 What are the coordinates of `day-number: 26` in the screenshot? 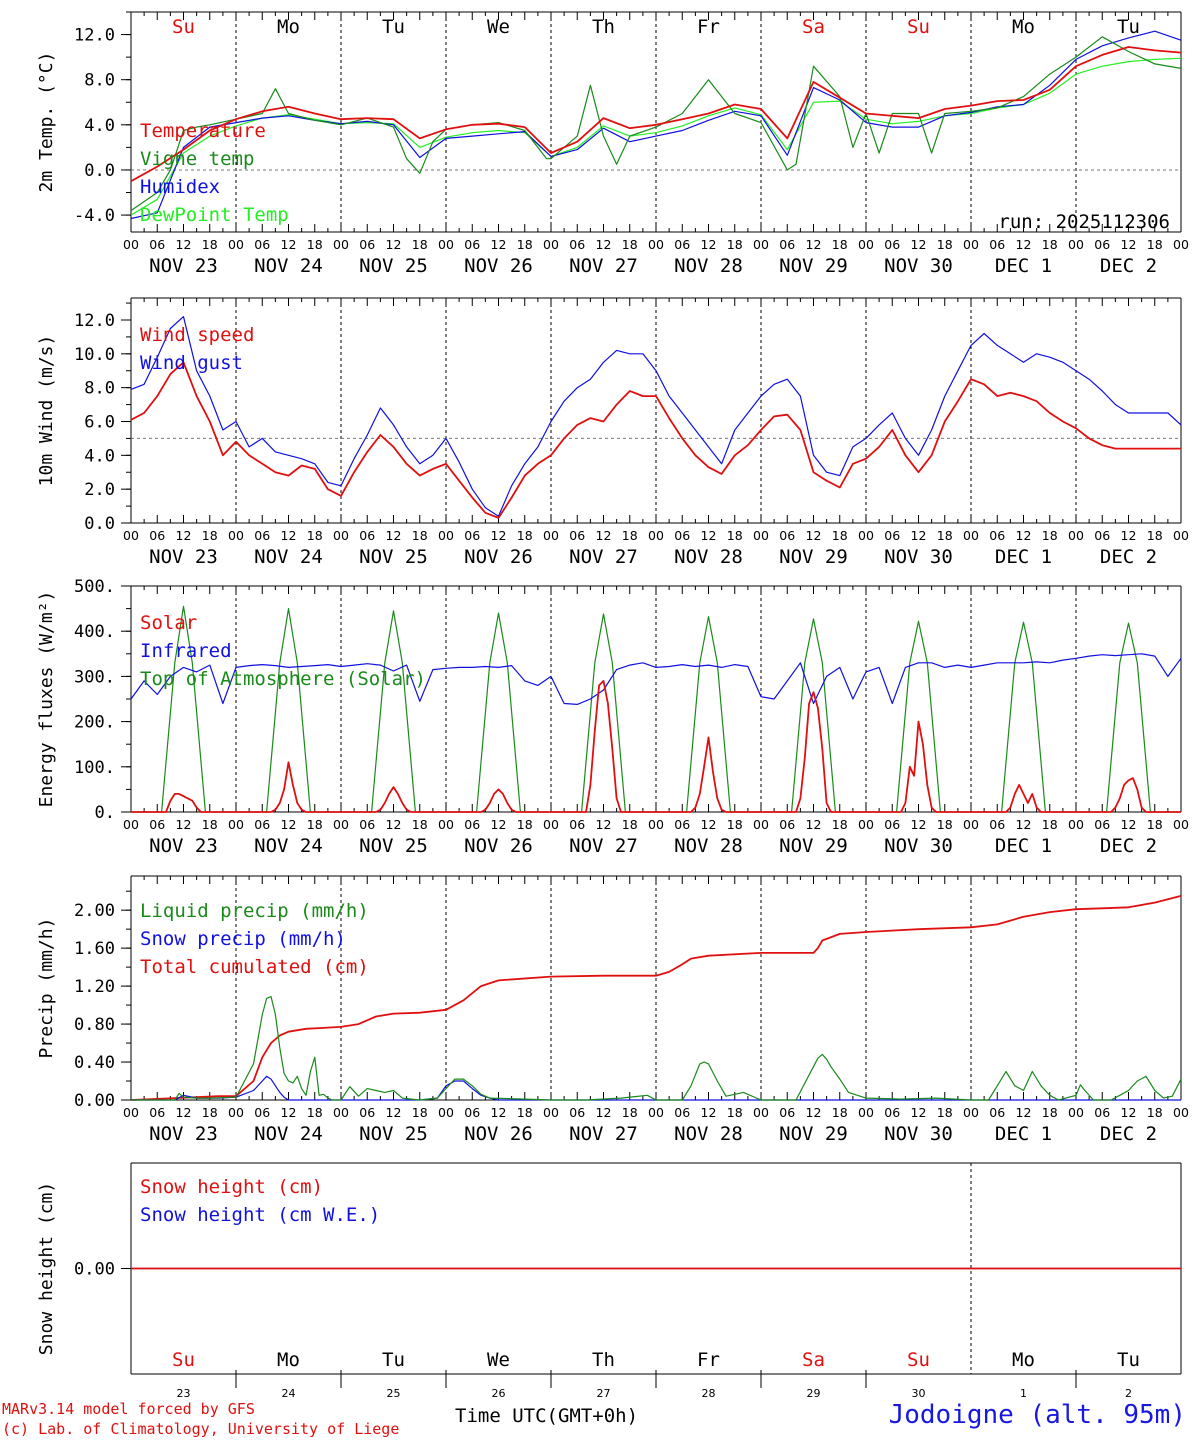 It's located at (499, 1393).